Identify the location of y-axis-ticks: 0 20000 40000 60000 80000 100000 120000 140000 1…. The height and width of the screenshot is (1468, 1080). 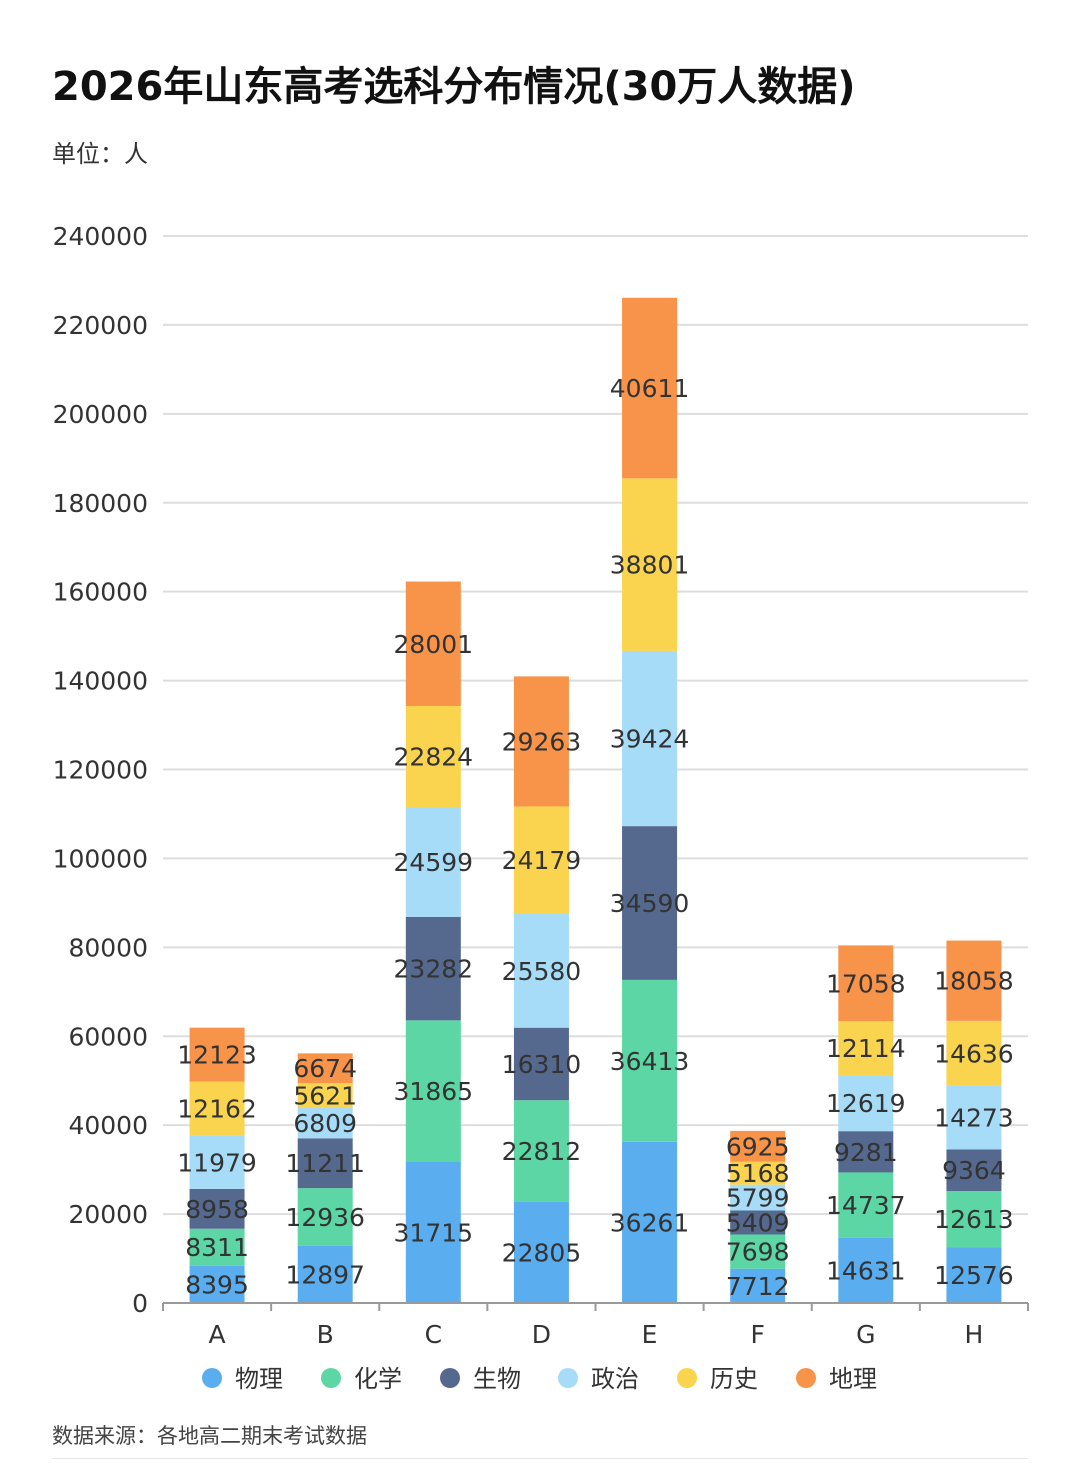
(100, 770).